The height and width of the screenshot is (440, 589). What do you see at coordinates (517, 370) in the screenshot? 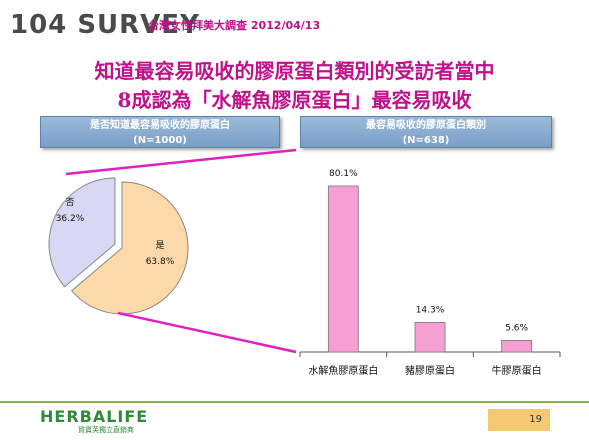
I see `bar-category-label: 牛膠原蛋白` at bounding box center [517, 370].